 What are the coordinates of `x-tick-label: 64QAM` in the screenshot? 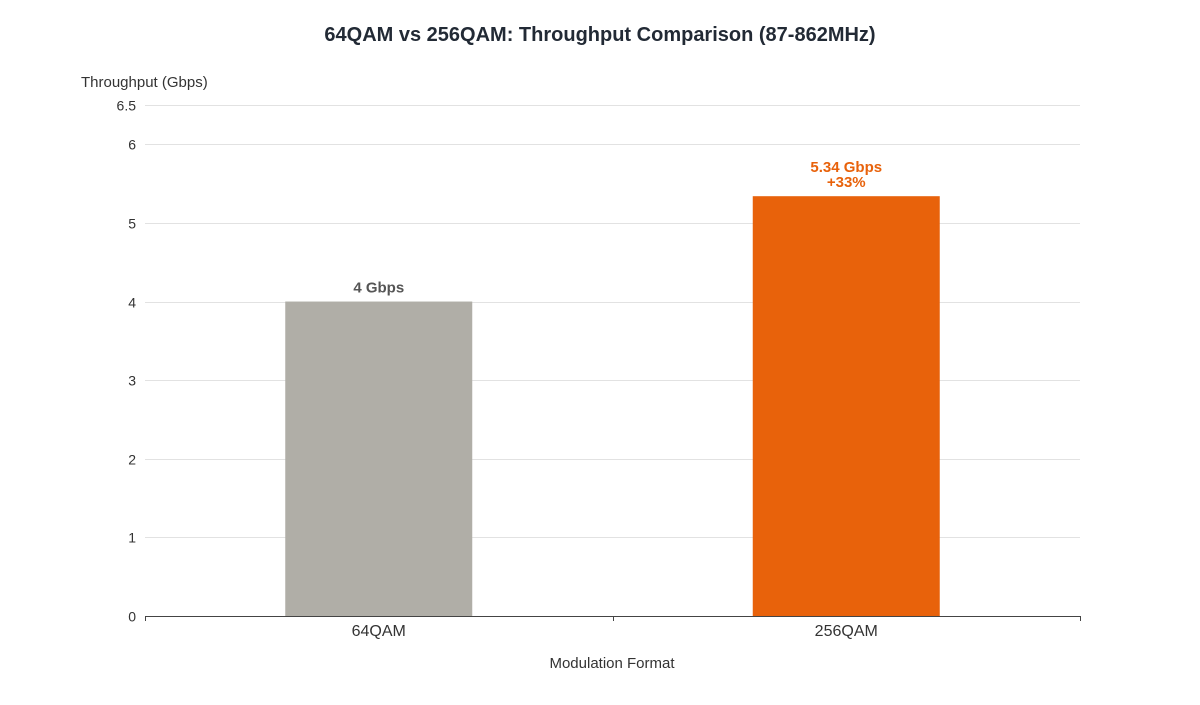 It's located at (379, 631).